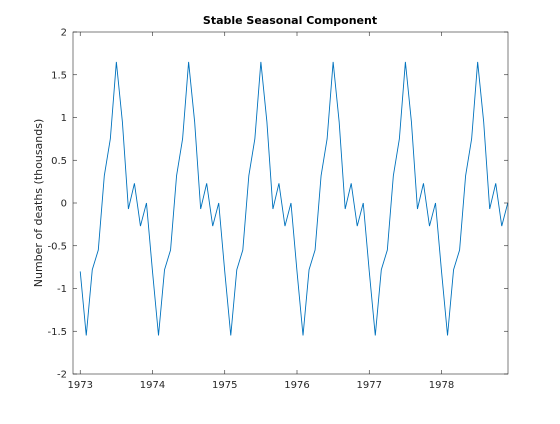  I want to click on x-tick-label: 1975, so click(224, 385).